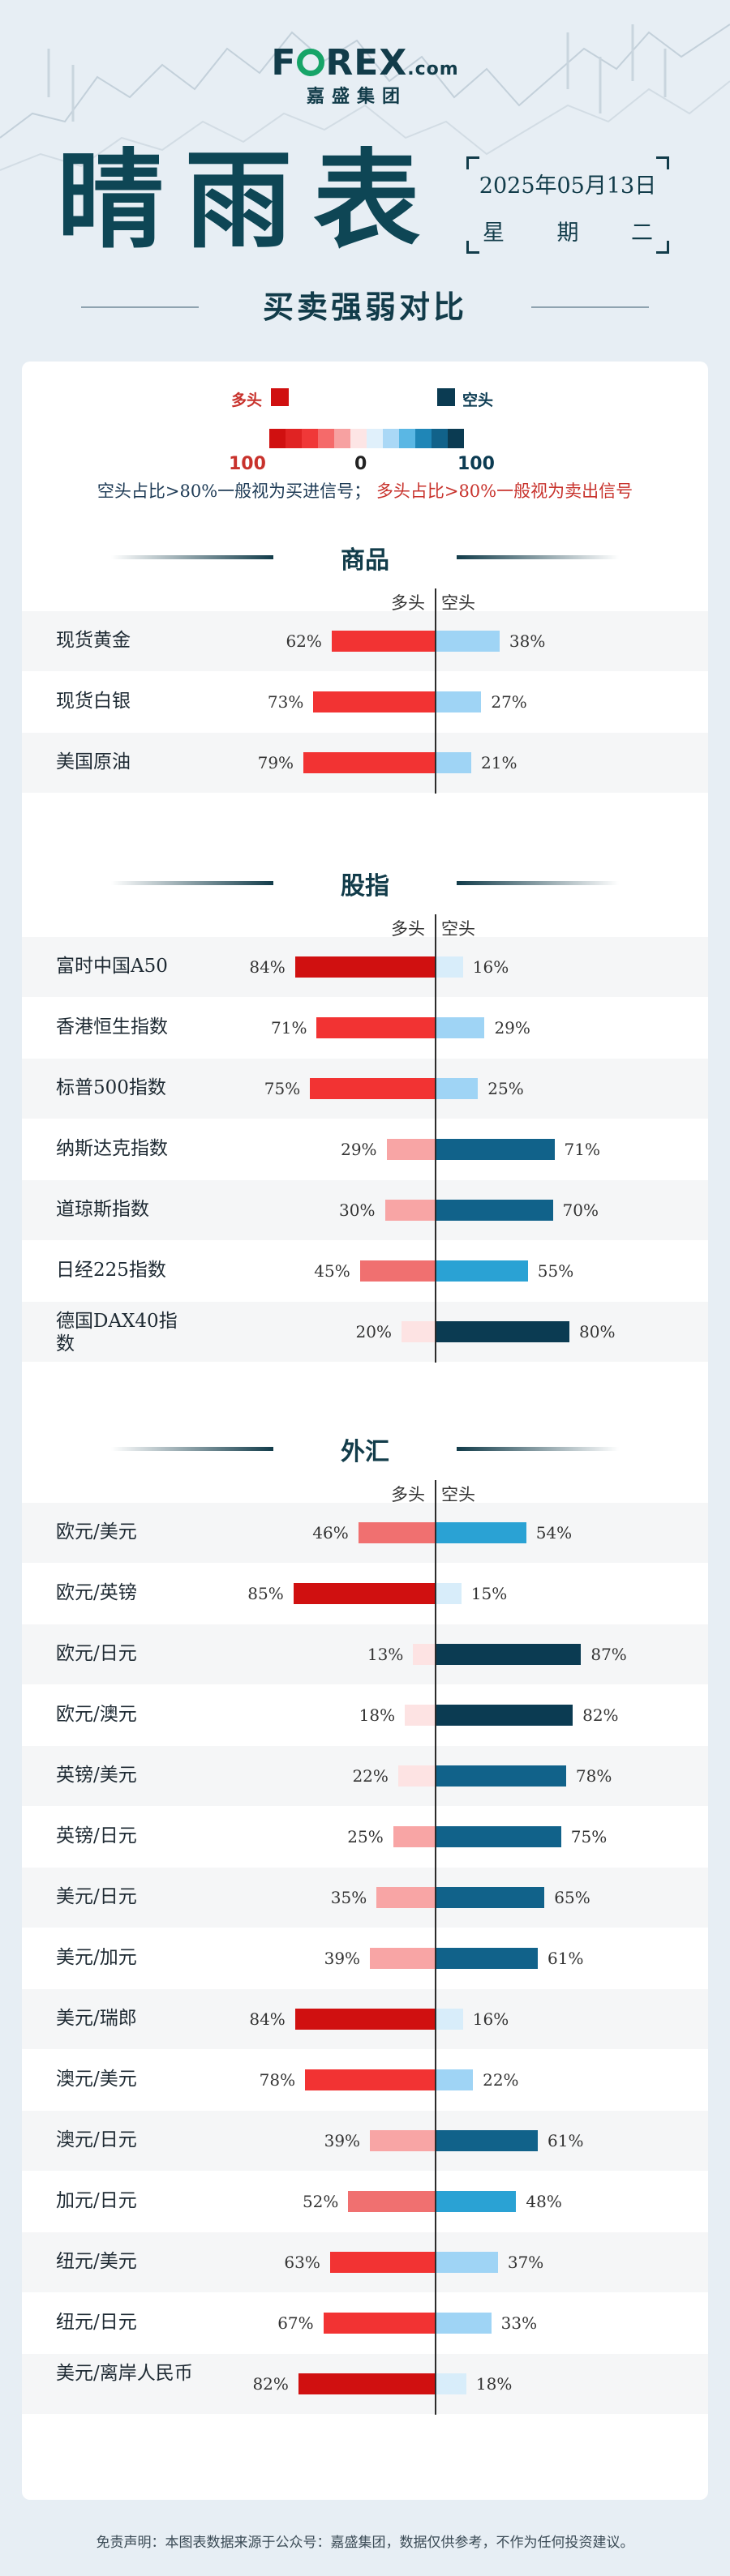 The height and width of the screenshot is (2576, 730). I want to click on long-percent: 71%, so click(289, 1028).